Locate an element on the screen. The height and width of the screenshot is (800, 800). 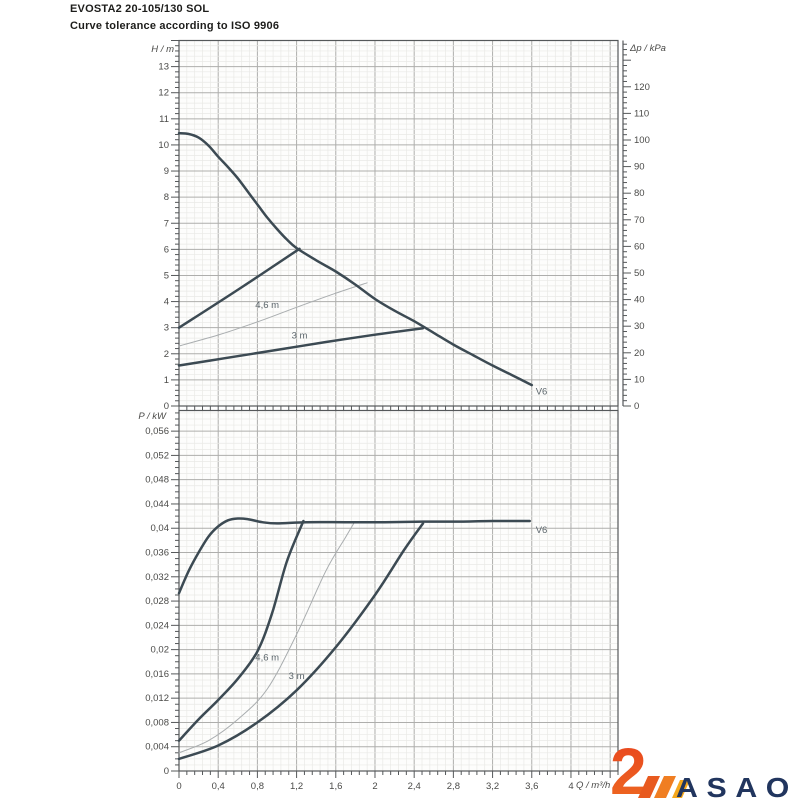
y-right-tick-label: 50 is located at coordinates (639, 273).